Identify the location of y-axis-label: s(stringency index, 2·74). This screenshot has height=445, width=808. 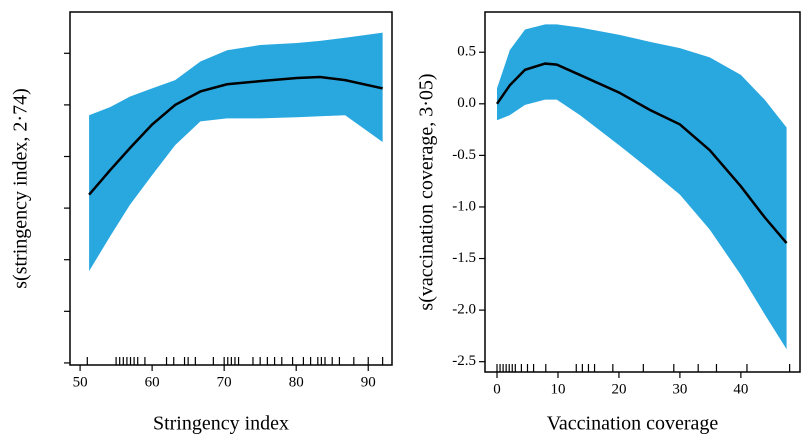
(21, 188).